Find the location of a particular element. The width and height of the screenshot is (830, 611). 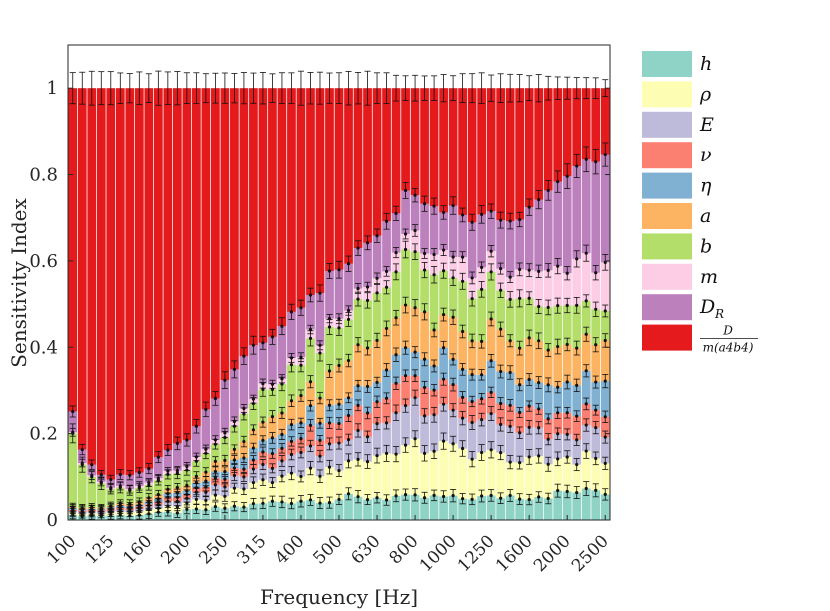

legend-label-numerator: D is located at coordinates (727, 331).